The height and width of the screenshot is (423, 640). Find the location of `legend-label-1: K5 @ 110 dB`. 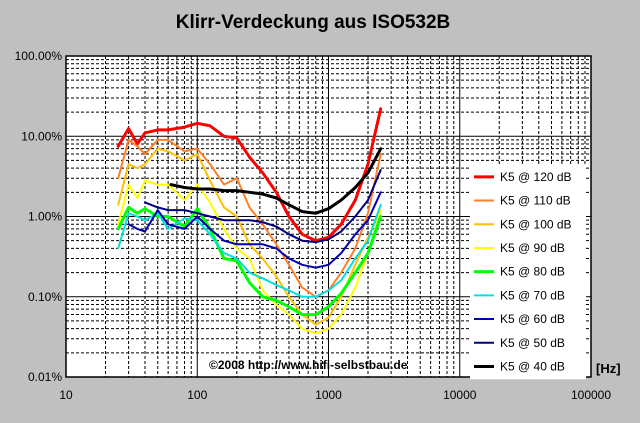

legend-label-1: K5 @ 110 dB is located at coordinates (535, 201).